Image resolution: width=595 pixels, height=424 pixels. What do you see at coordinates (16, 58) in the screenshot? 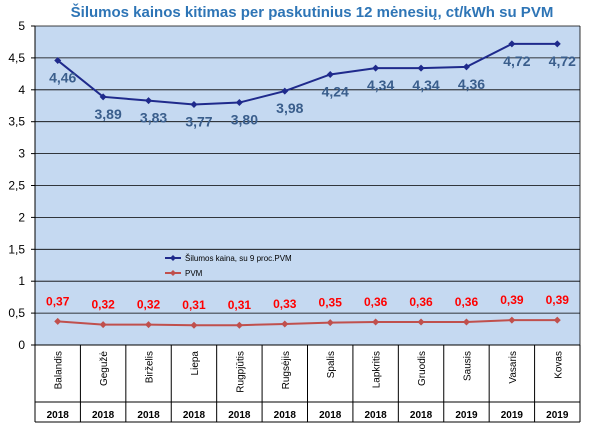
I see `y-tick-label: 4,5` at bounding box center [16, 58].